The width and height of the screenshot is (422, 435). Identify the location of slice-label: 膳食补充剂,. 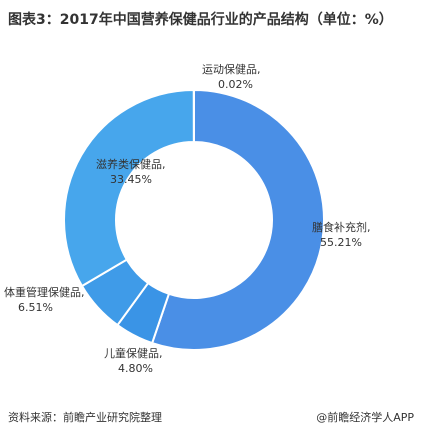
(341, 227).